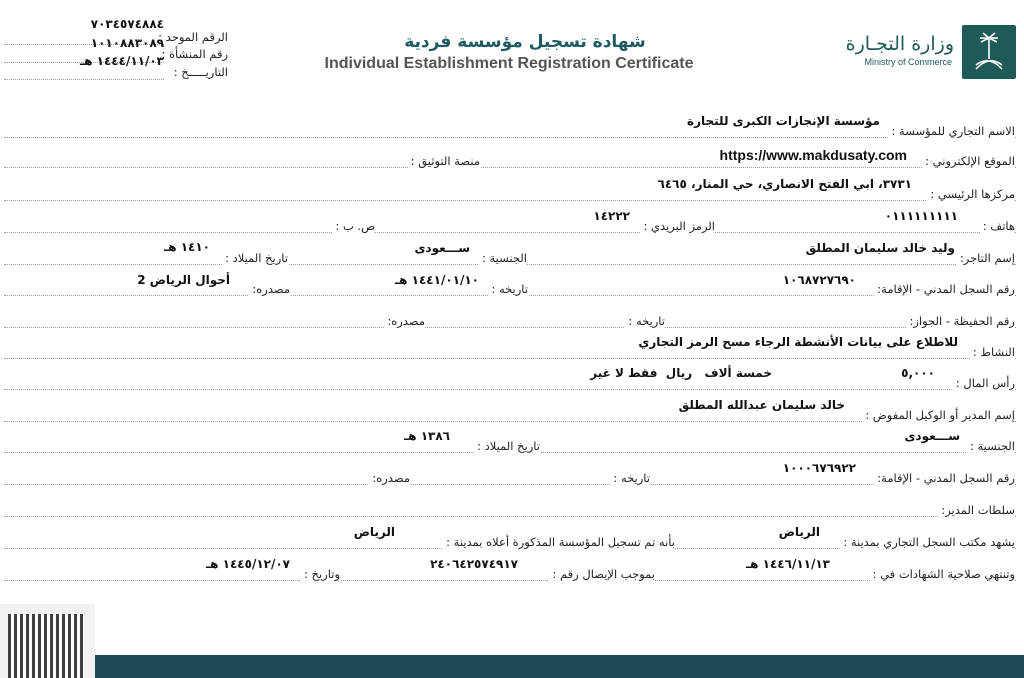  I want to click on footer-band, so click(559, 666).